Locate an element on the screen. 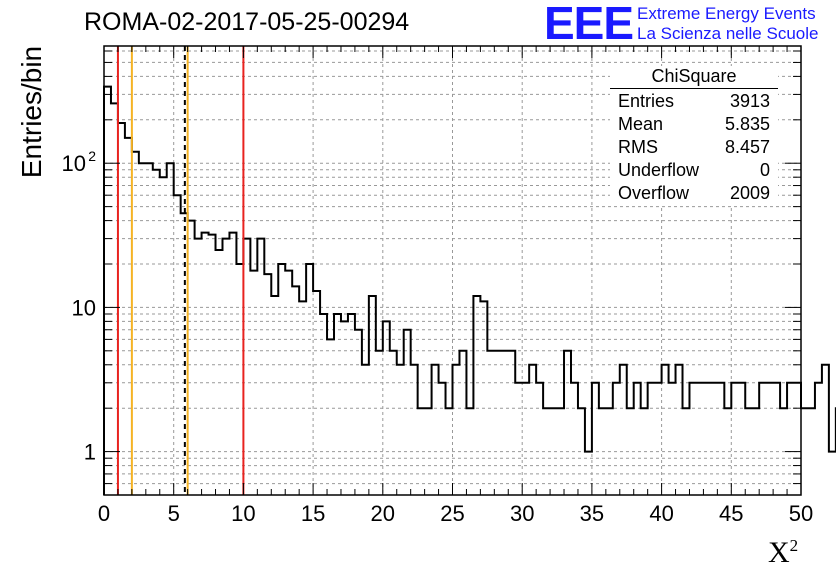 Image resolution: width=836 pixels, height=572 pixels. y-tick-label-exponent: 2 is located at coordinates (92, 156).